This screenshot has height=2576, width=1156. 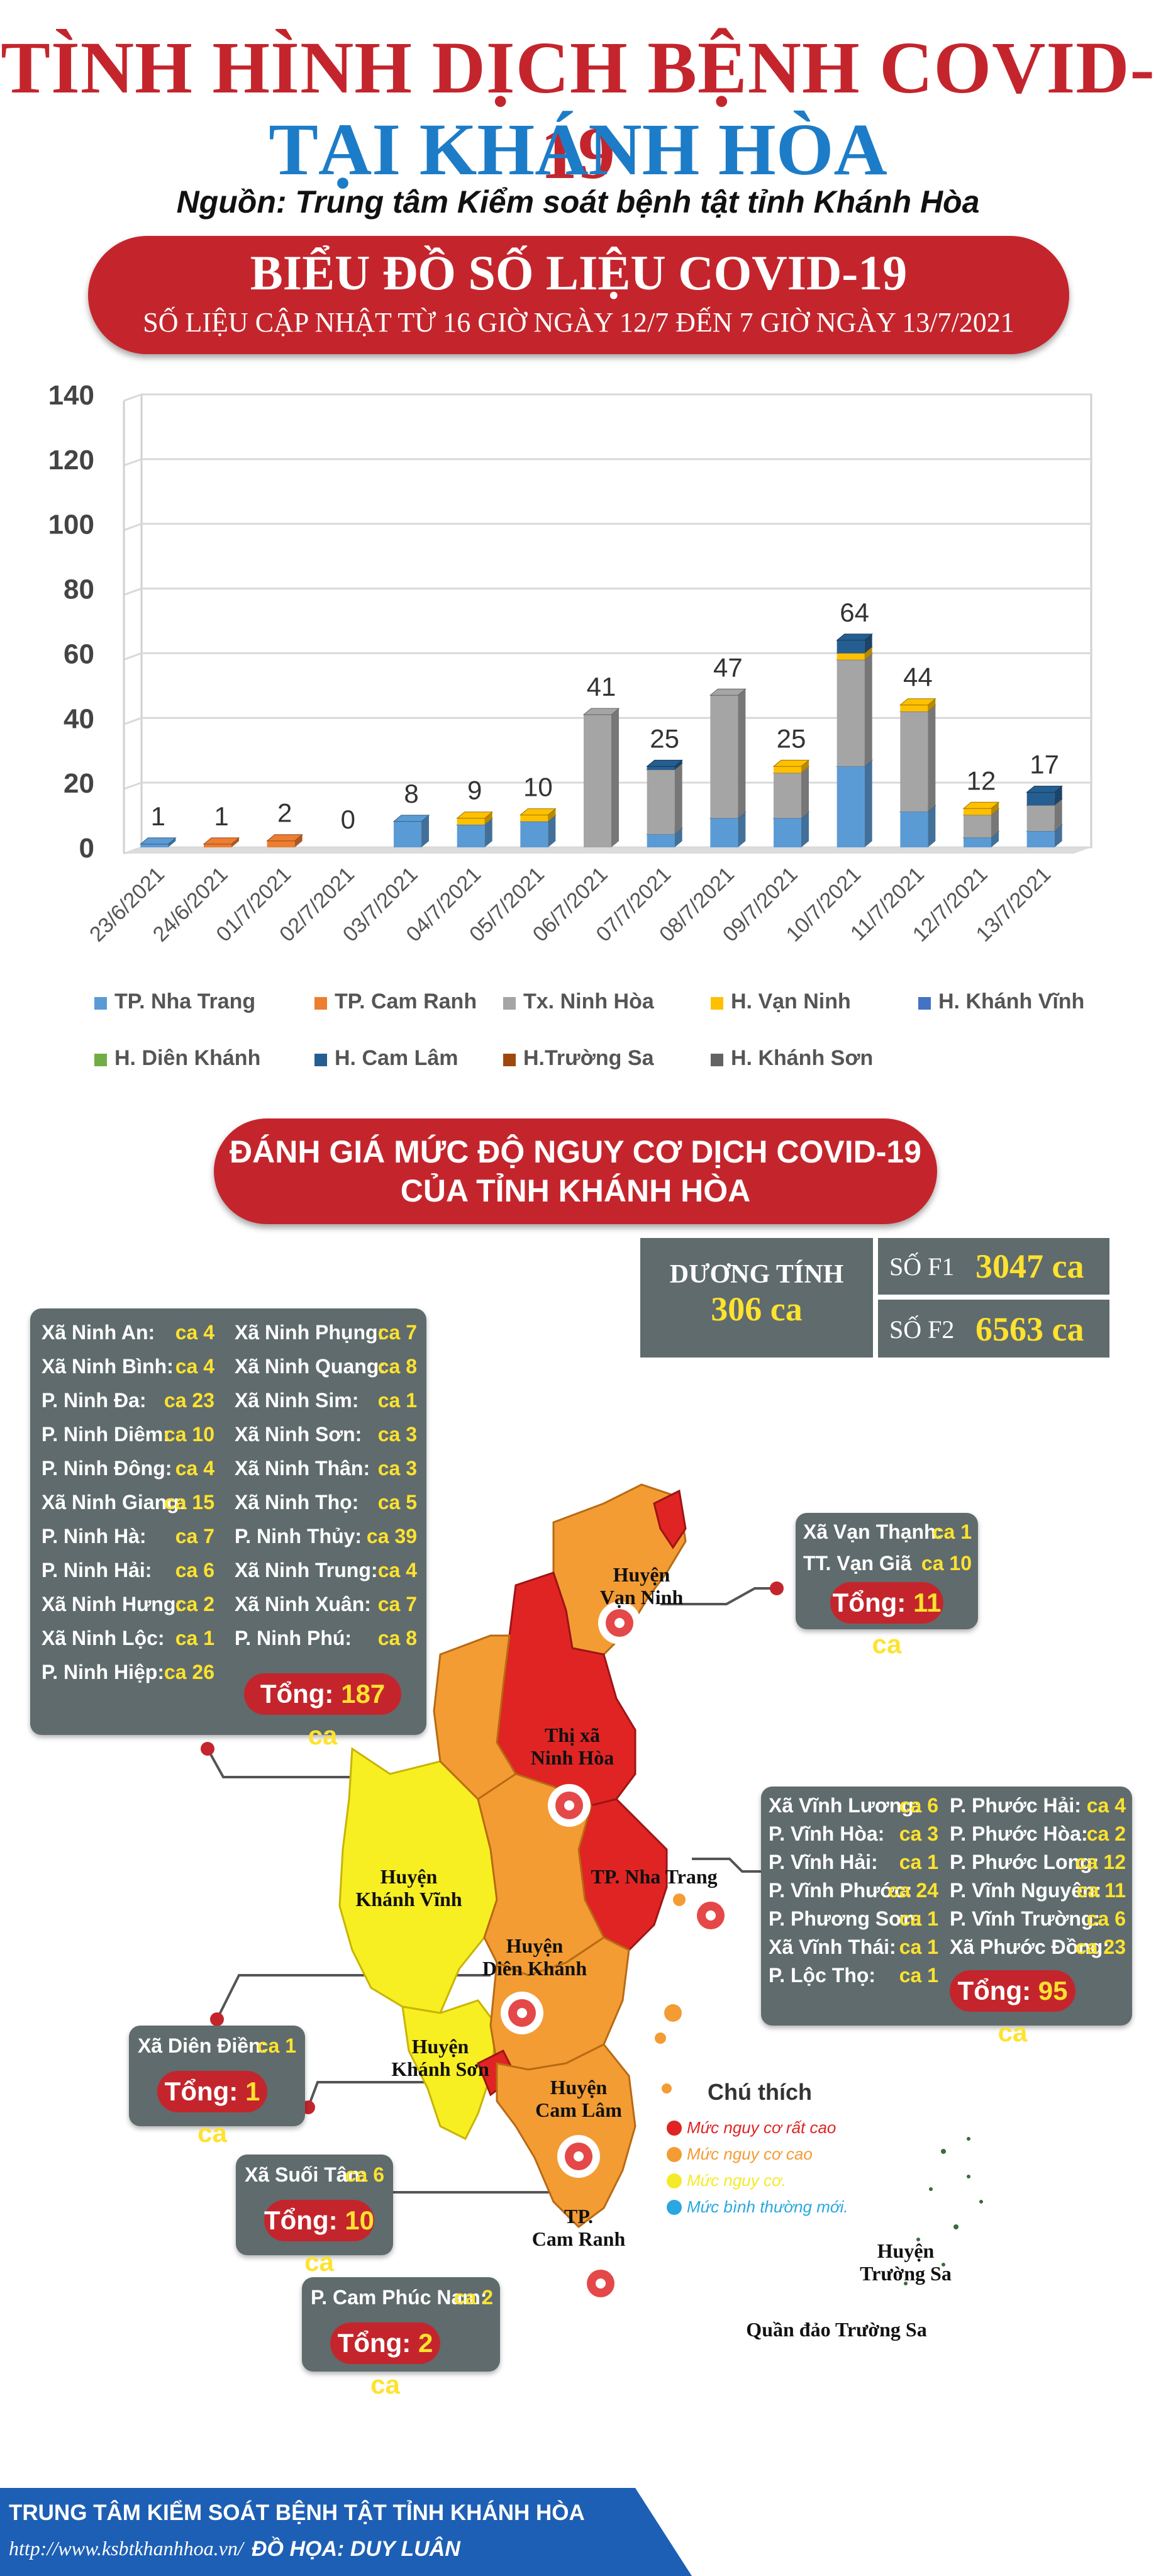 I want to click on data-label: 8, so click(x=411, y=793).